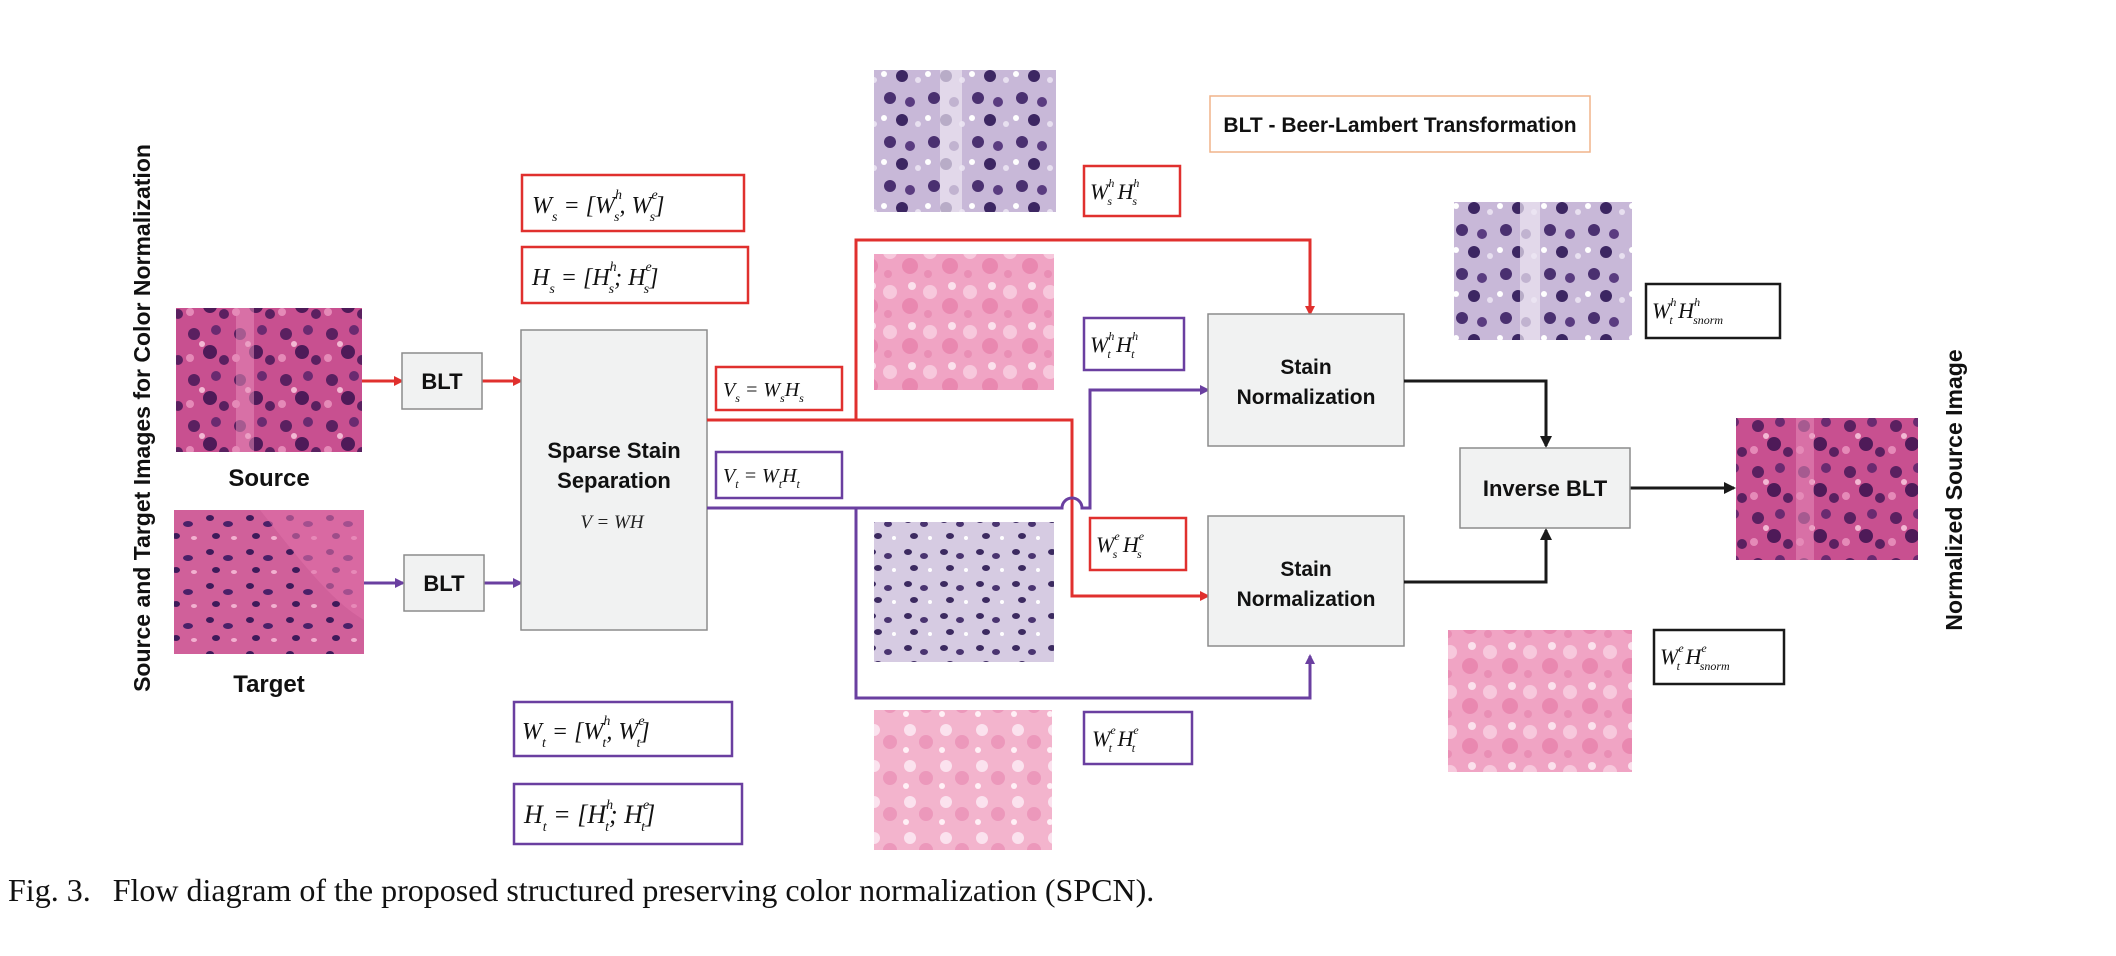  Describe the element at coordinates (964, 322) in the screenshot. I see `source-eosin-image` at that location.